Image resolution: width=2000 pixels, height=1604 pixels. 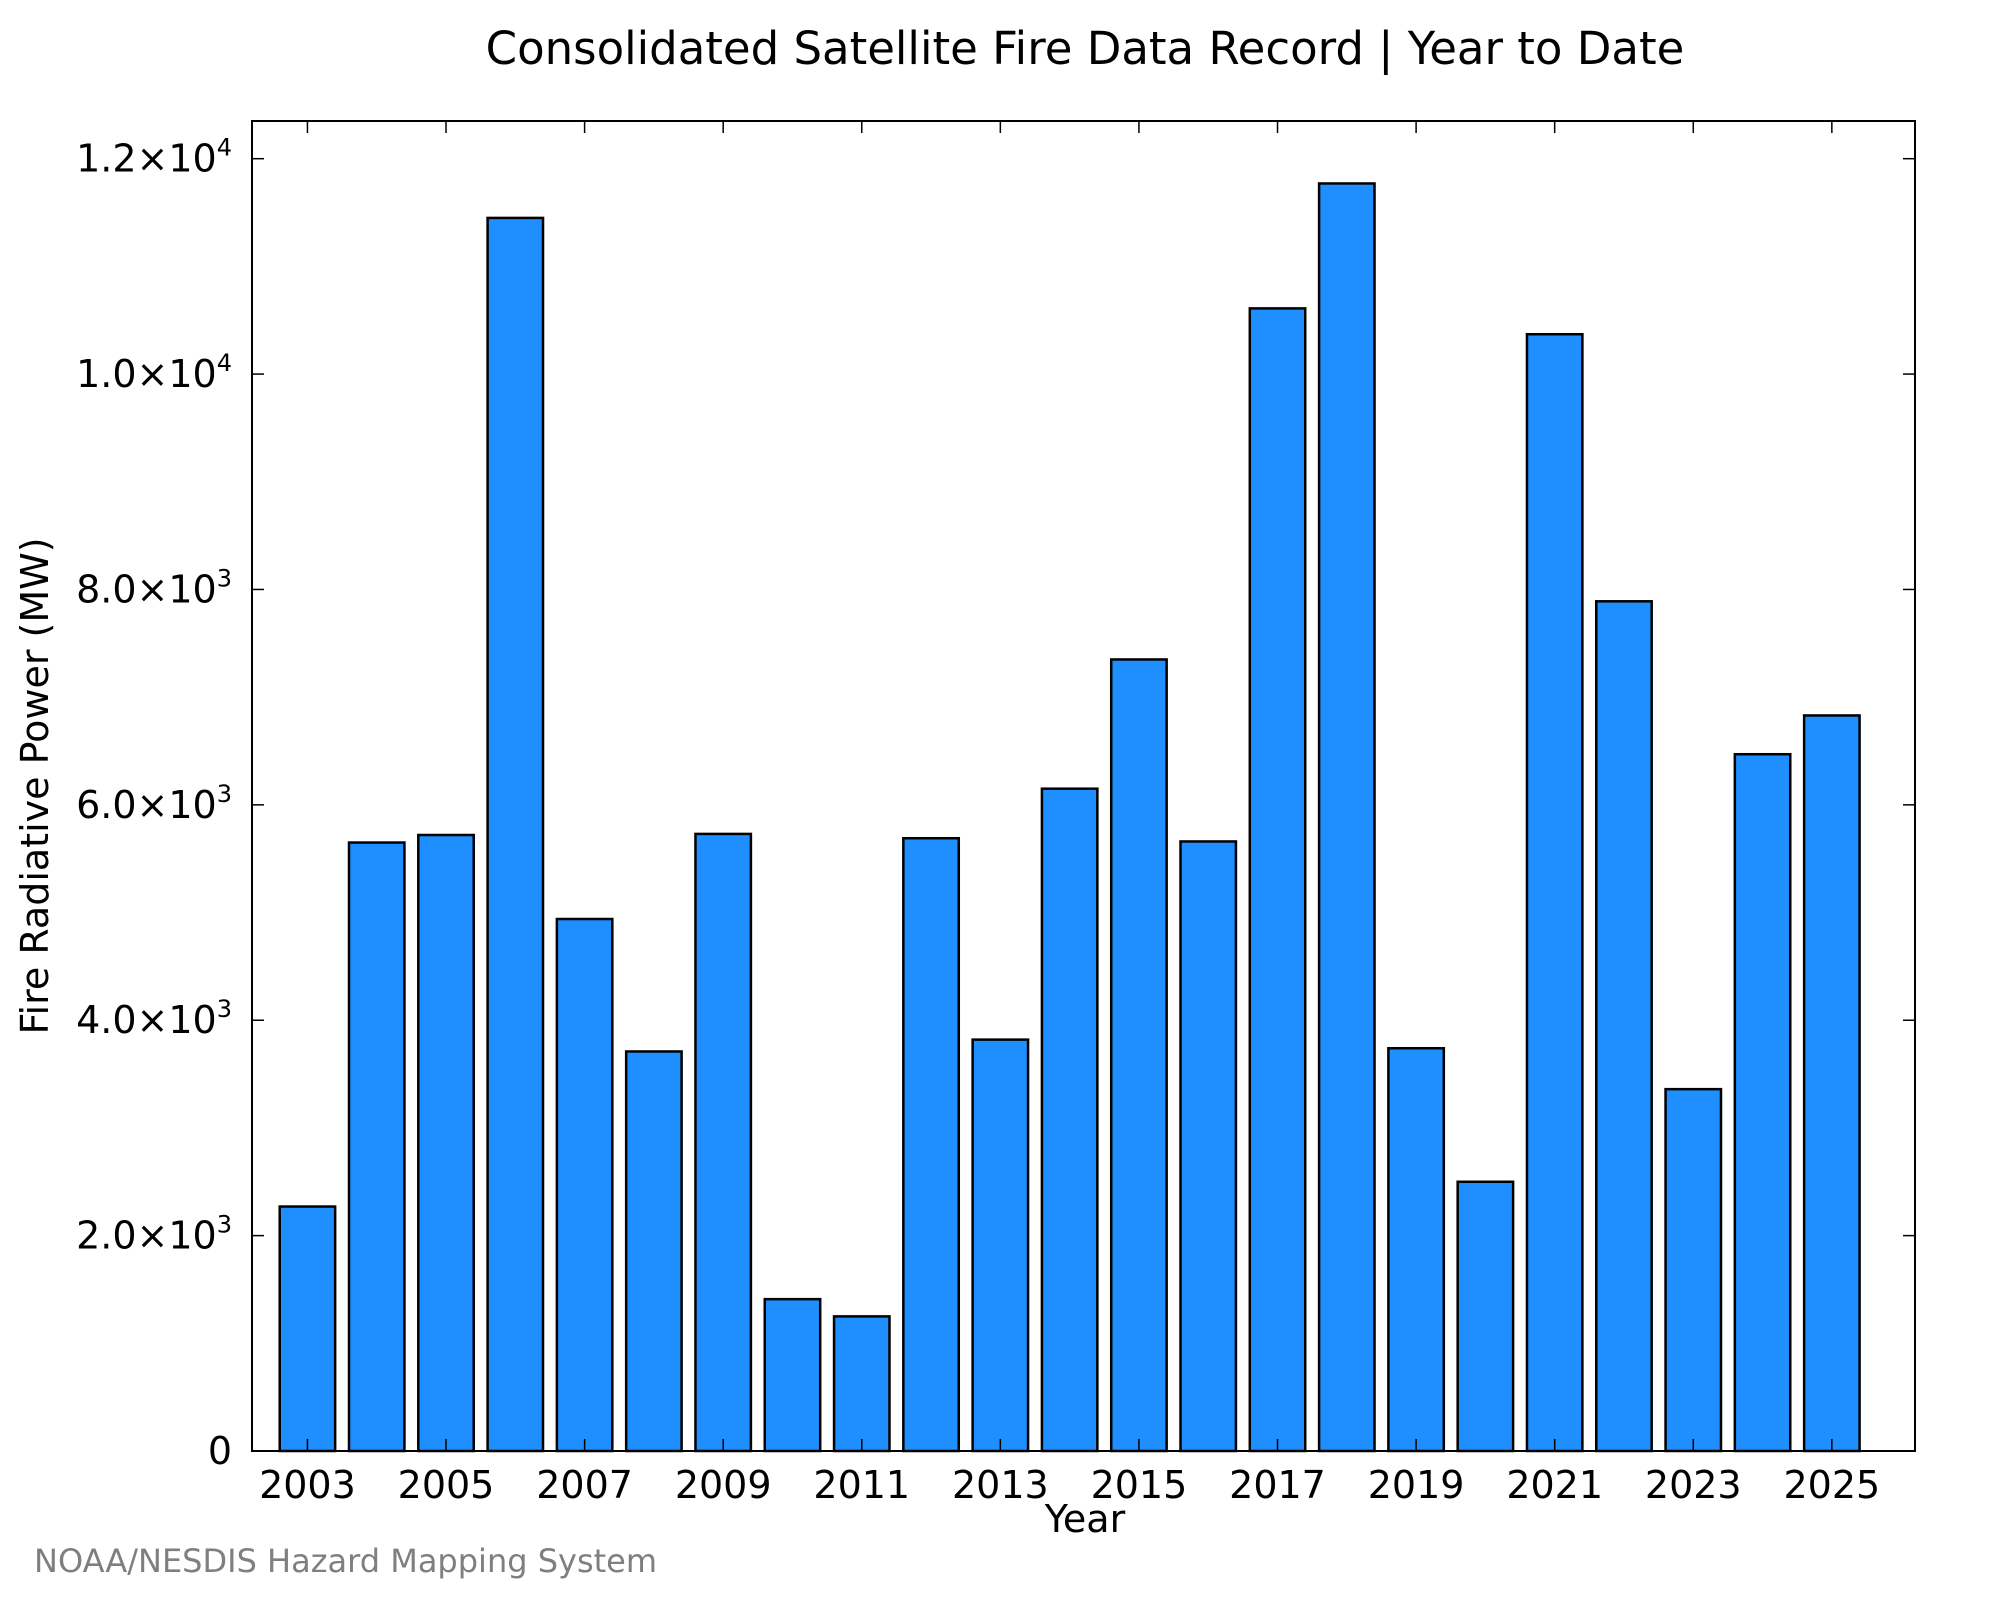 What do you see at coordinates (376, 1147) in the screenshot?
I see `bar-2004` at bounding box center [376, 1147].